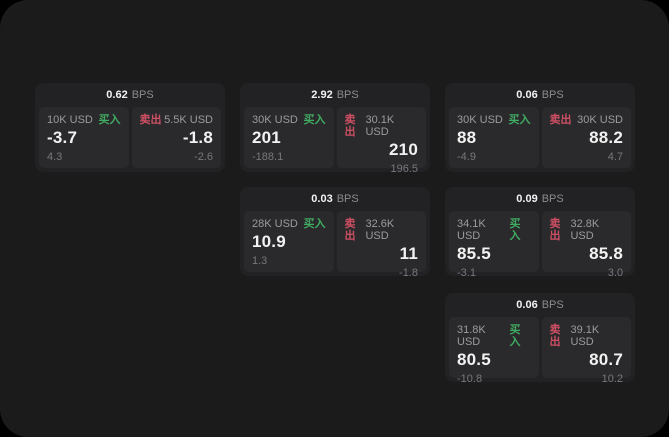 The image size is (669, 437). What do you see at coordinates (586, 137) in the screenshot?
I see `sell-quote-tile: 卖出 30K USD 88.2 4.7` at bounding box center [586, 137].